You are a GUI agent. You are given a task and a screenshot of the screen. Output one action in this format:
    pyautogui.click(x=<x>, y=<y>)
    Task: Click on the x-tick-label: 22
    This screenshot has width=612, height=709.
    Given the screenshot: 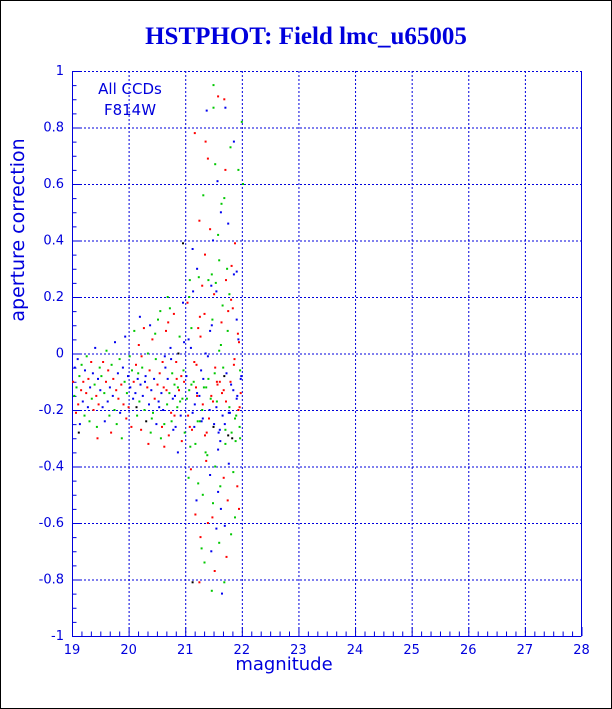 What is the action you would take?
    pyautogui.click(x=242, y=650)
    